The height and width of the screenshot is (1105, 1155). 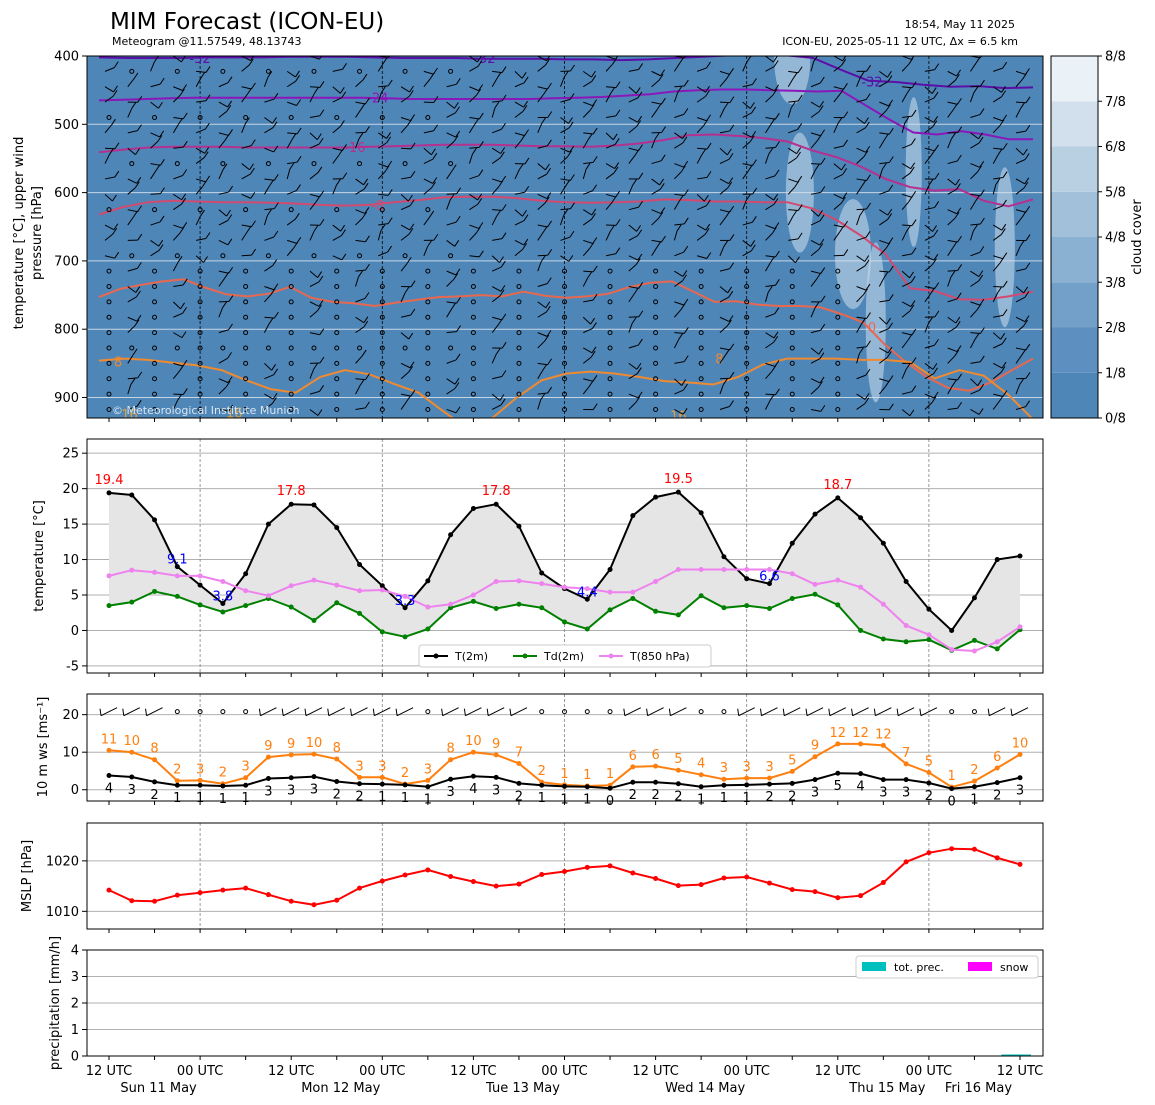 What do you see at coordinates (474, 540) in the screenshot?
I see `temperature-extrema-labels: 19.49.13.817.83.317.84.419.56.618.7` at bounding box center [474, 540].